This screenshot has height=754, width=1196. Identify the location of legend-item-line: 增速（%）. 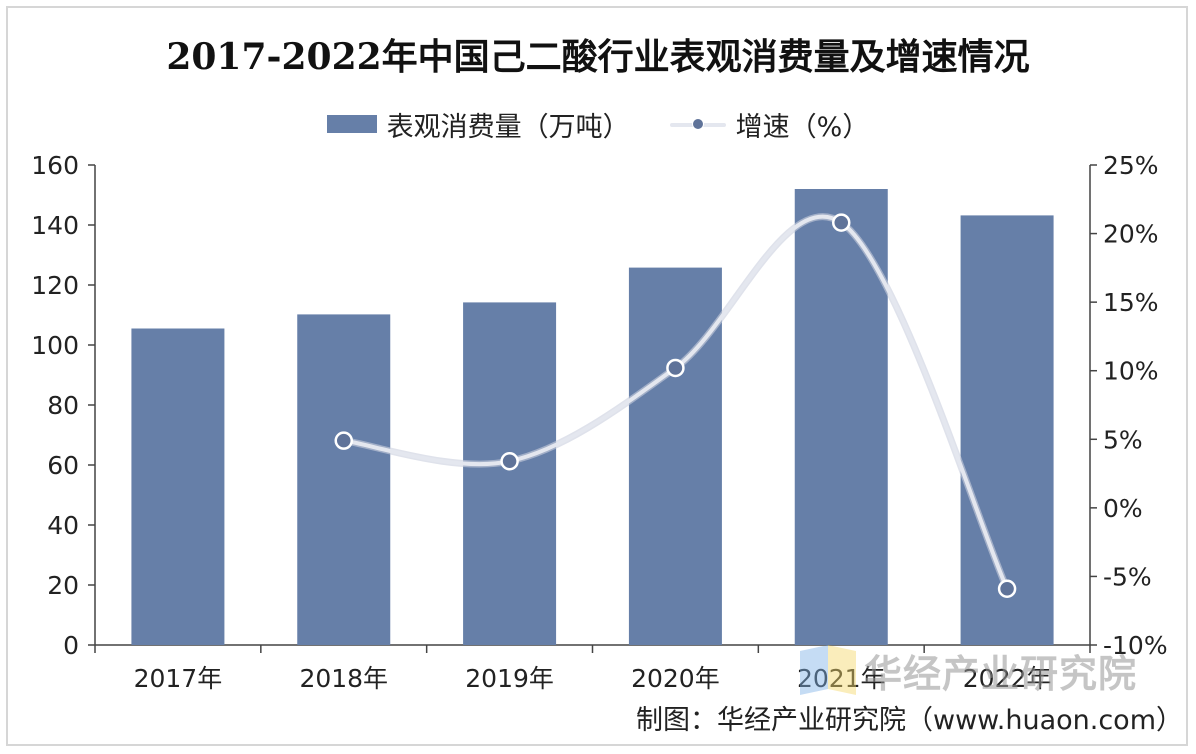
(769, 124).